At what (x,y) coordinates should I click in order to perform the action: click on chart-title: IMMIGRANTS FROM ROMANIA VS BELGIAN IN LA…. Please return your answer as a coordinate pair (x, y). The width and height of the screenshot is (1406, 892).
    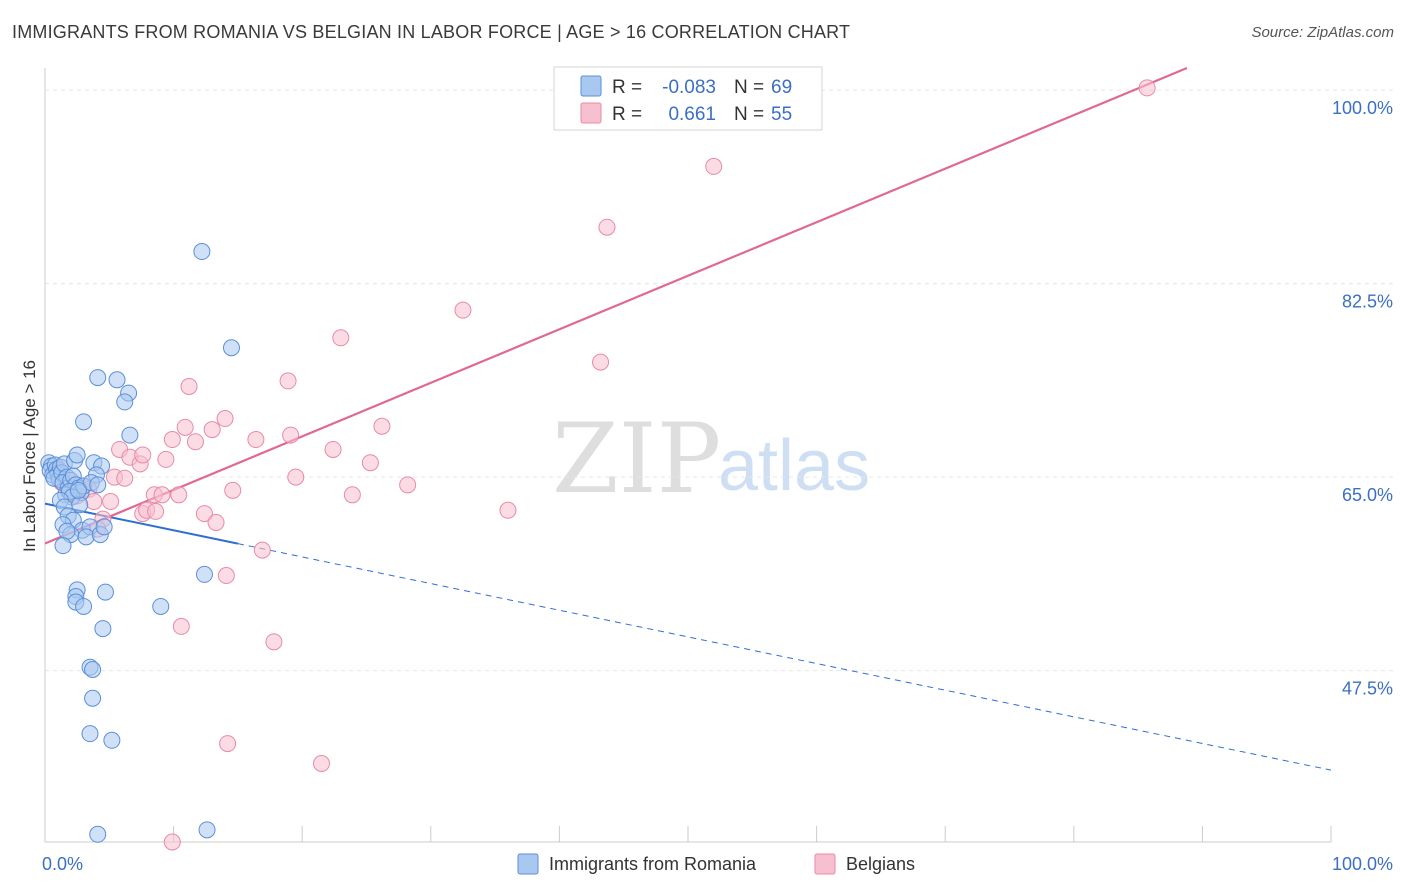
    Looking at the image, I should click on (431, 32).